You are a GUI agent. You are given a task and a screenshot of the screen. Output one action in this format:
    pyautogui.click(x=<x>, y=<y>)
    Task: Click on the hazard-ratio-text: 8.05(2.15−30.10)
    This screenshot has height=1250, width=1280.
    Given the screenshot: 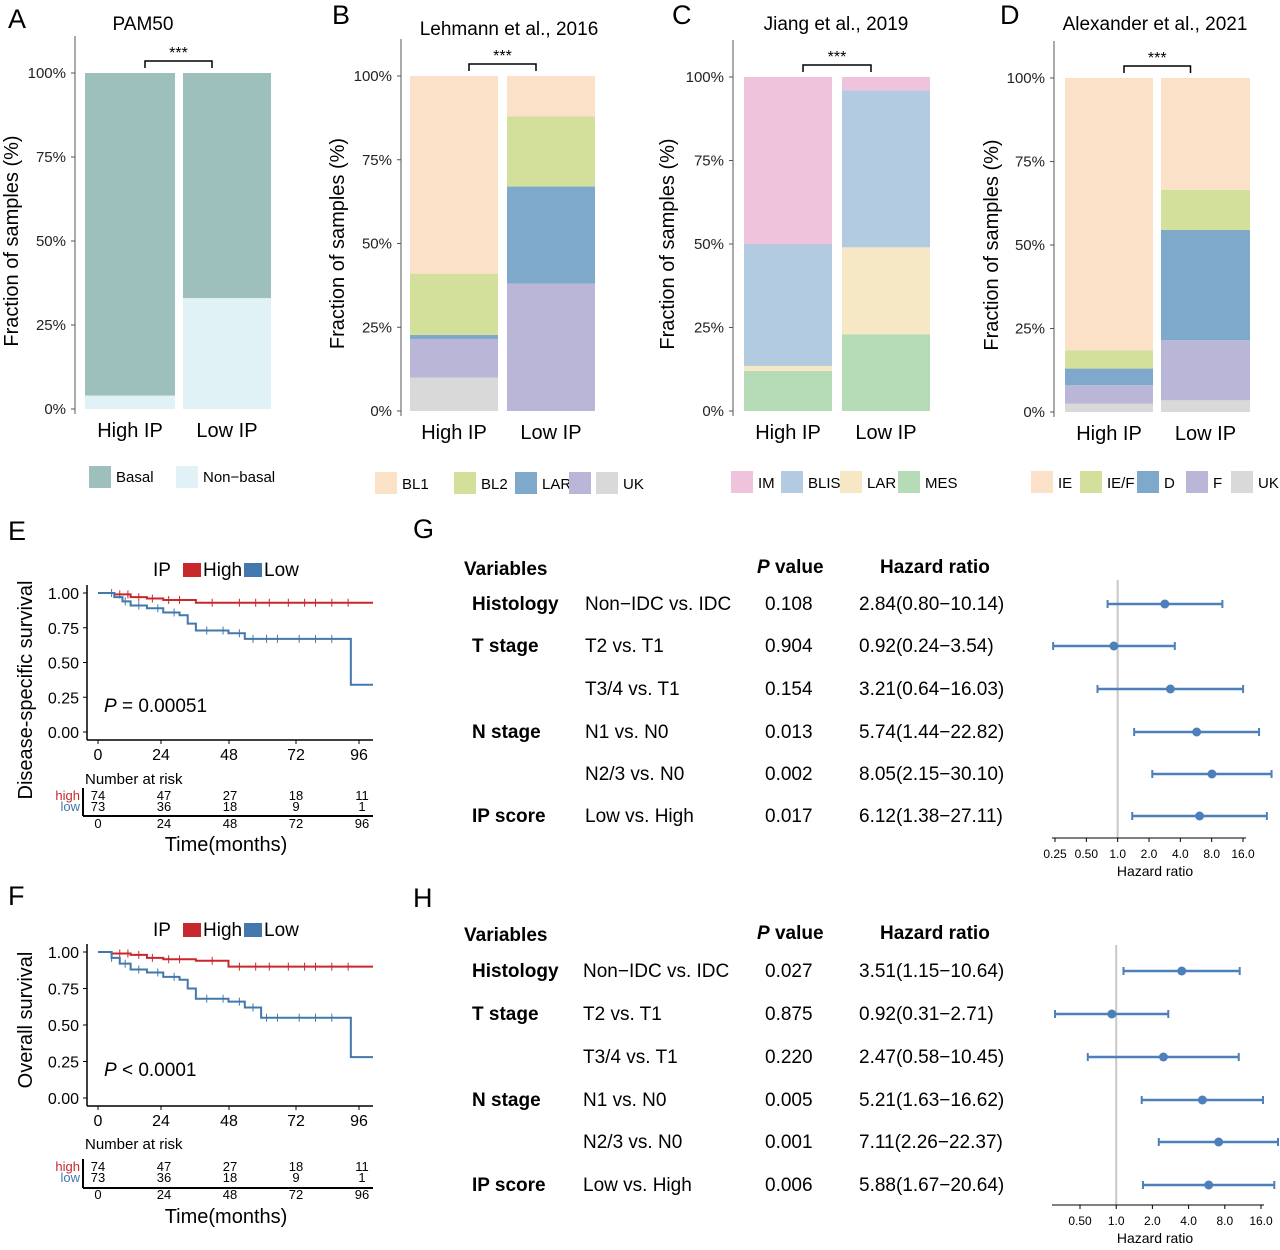 What is the action you would take?
    pyautogui.click(x=931, y=774)
    